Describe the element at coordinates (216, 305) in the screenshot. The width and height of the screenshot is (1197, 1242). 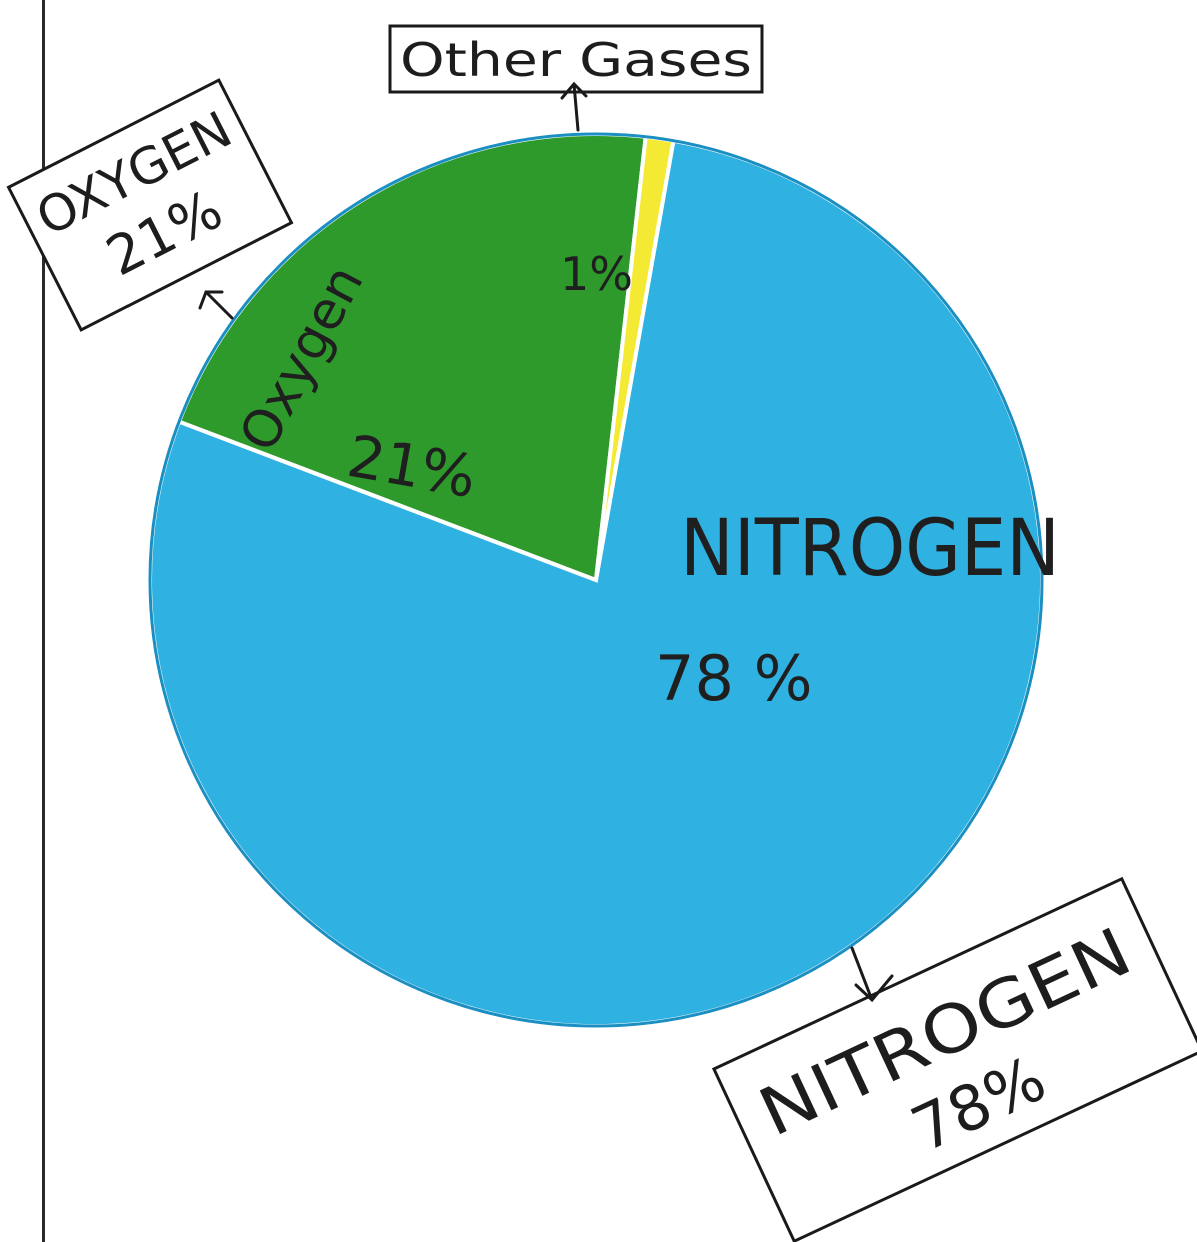
I see `callout-oxygen-arrow` at that location.